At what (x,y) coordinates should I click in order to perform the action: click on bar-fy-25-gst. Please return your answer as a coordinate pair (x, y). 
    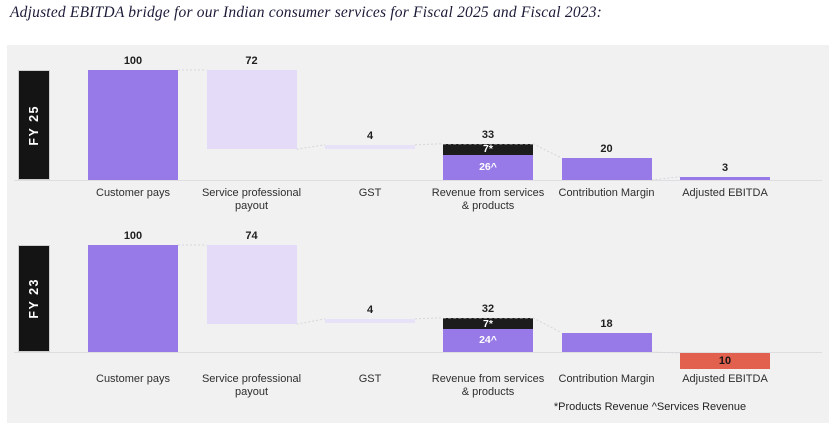
    Looking at the image, I should click on (370, 147).